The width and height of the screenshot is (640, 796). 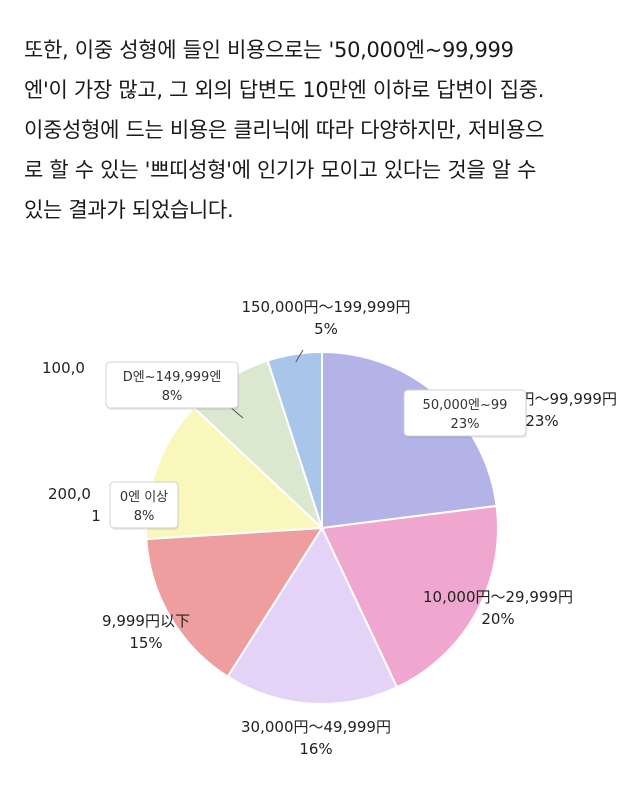 I want to click on tooltip-title: D엔~149,999엔, so click(x=172, y=377).